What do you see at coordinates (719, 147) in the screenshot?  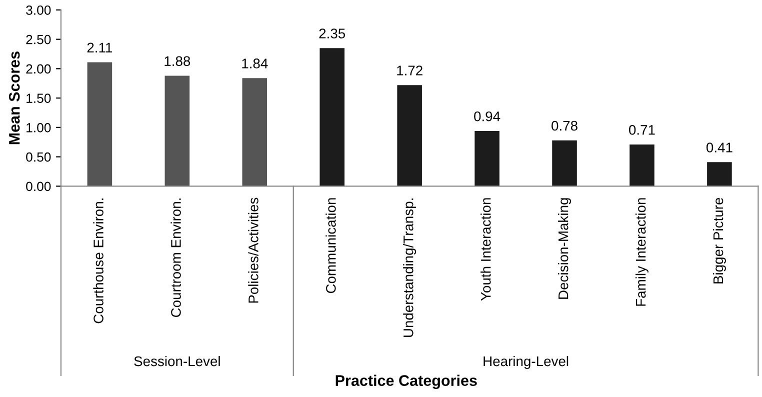 I see `data-label: 0.41` at bounding box center [719, 147].